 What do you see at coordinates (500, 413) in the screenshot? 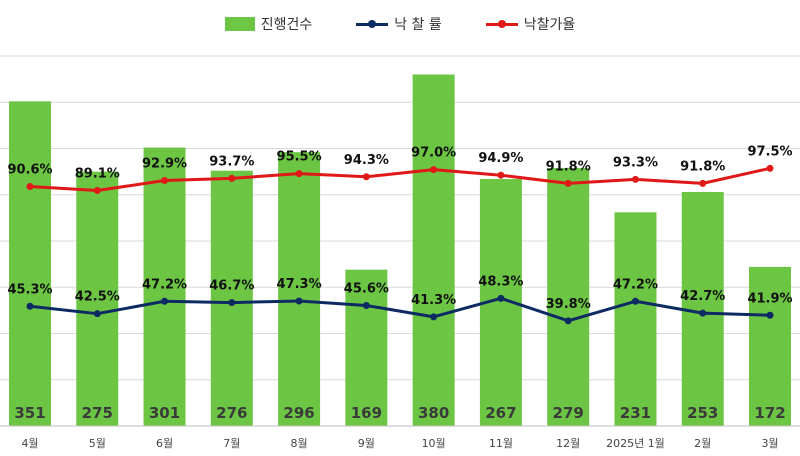
I see `bar-value-label: 267` at bounding box center [500, 413].